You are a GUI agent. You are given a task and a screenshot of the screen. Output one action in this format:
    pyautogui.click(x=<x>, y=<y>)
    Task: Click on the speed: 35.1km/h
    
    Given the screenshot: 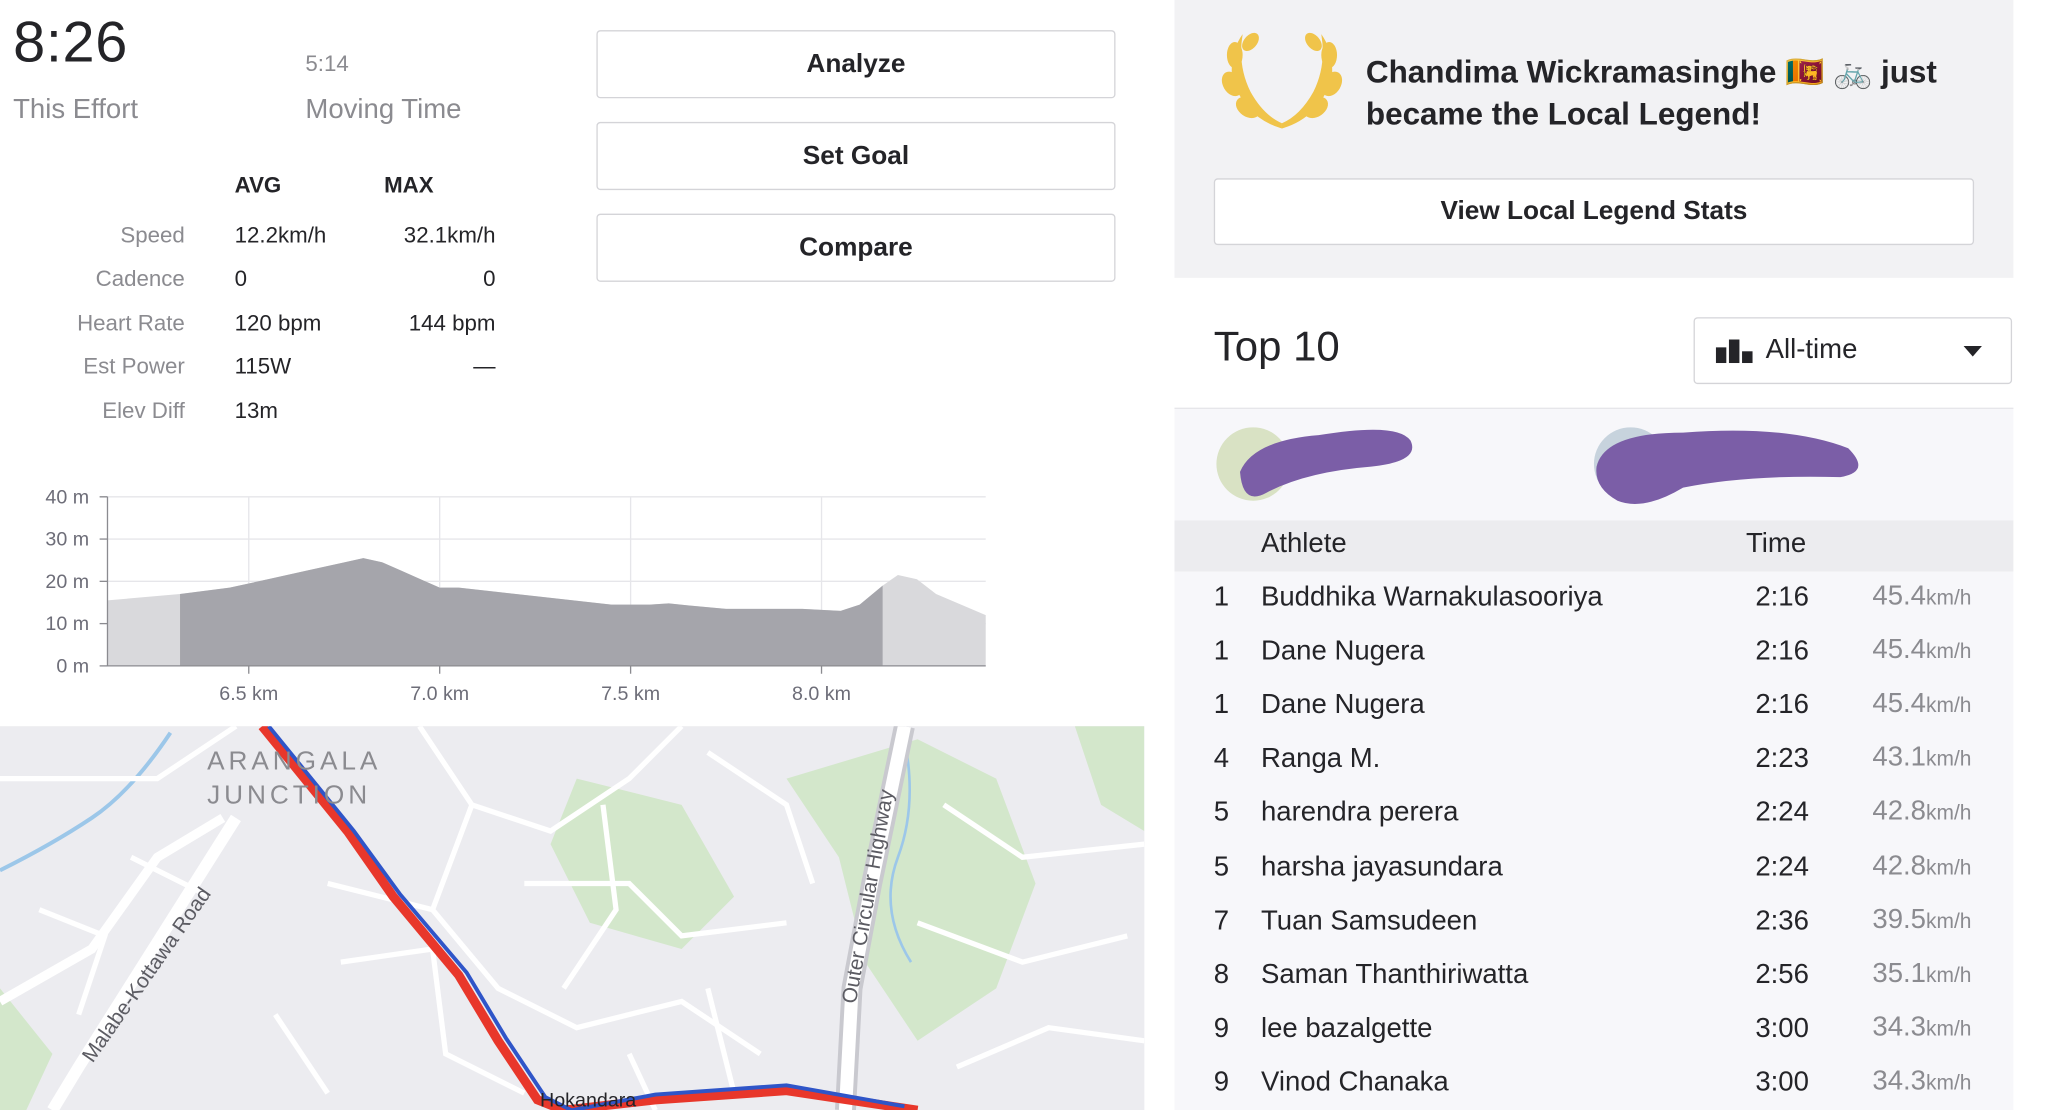 What is the action you would take?
    pyautogui.click(x=1921, y=973)
    